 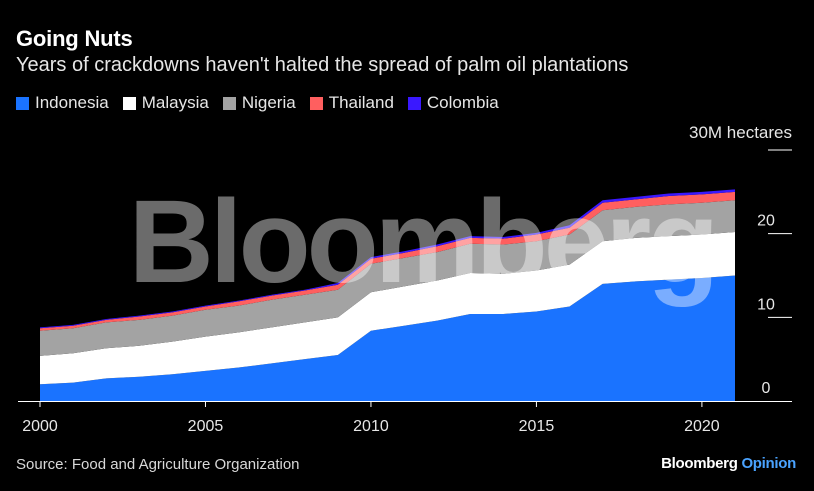 I want to click on legend-swatch-thailand, so click(x=316, y=103).